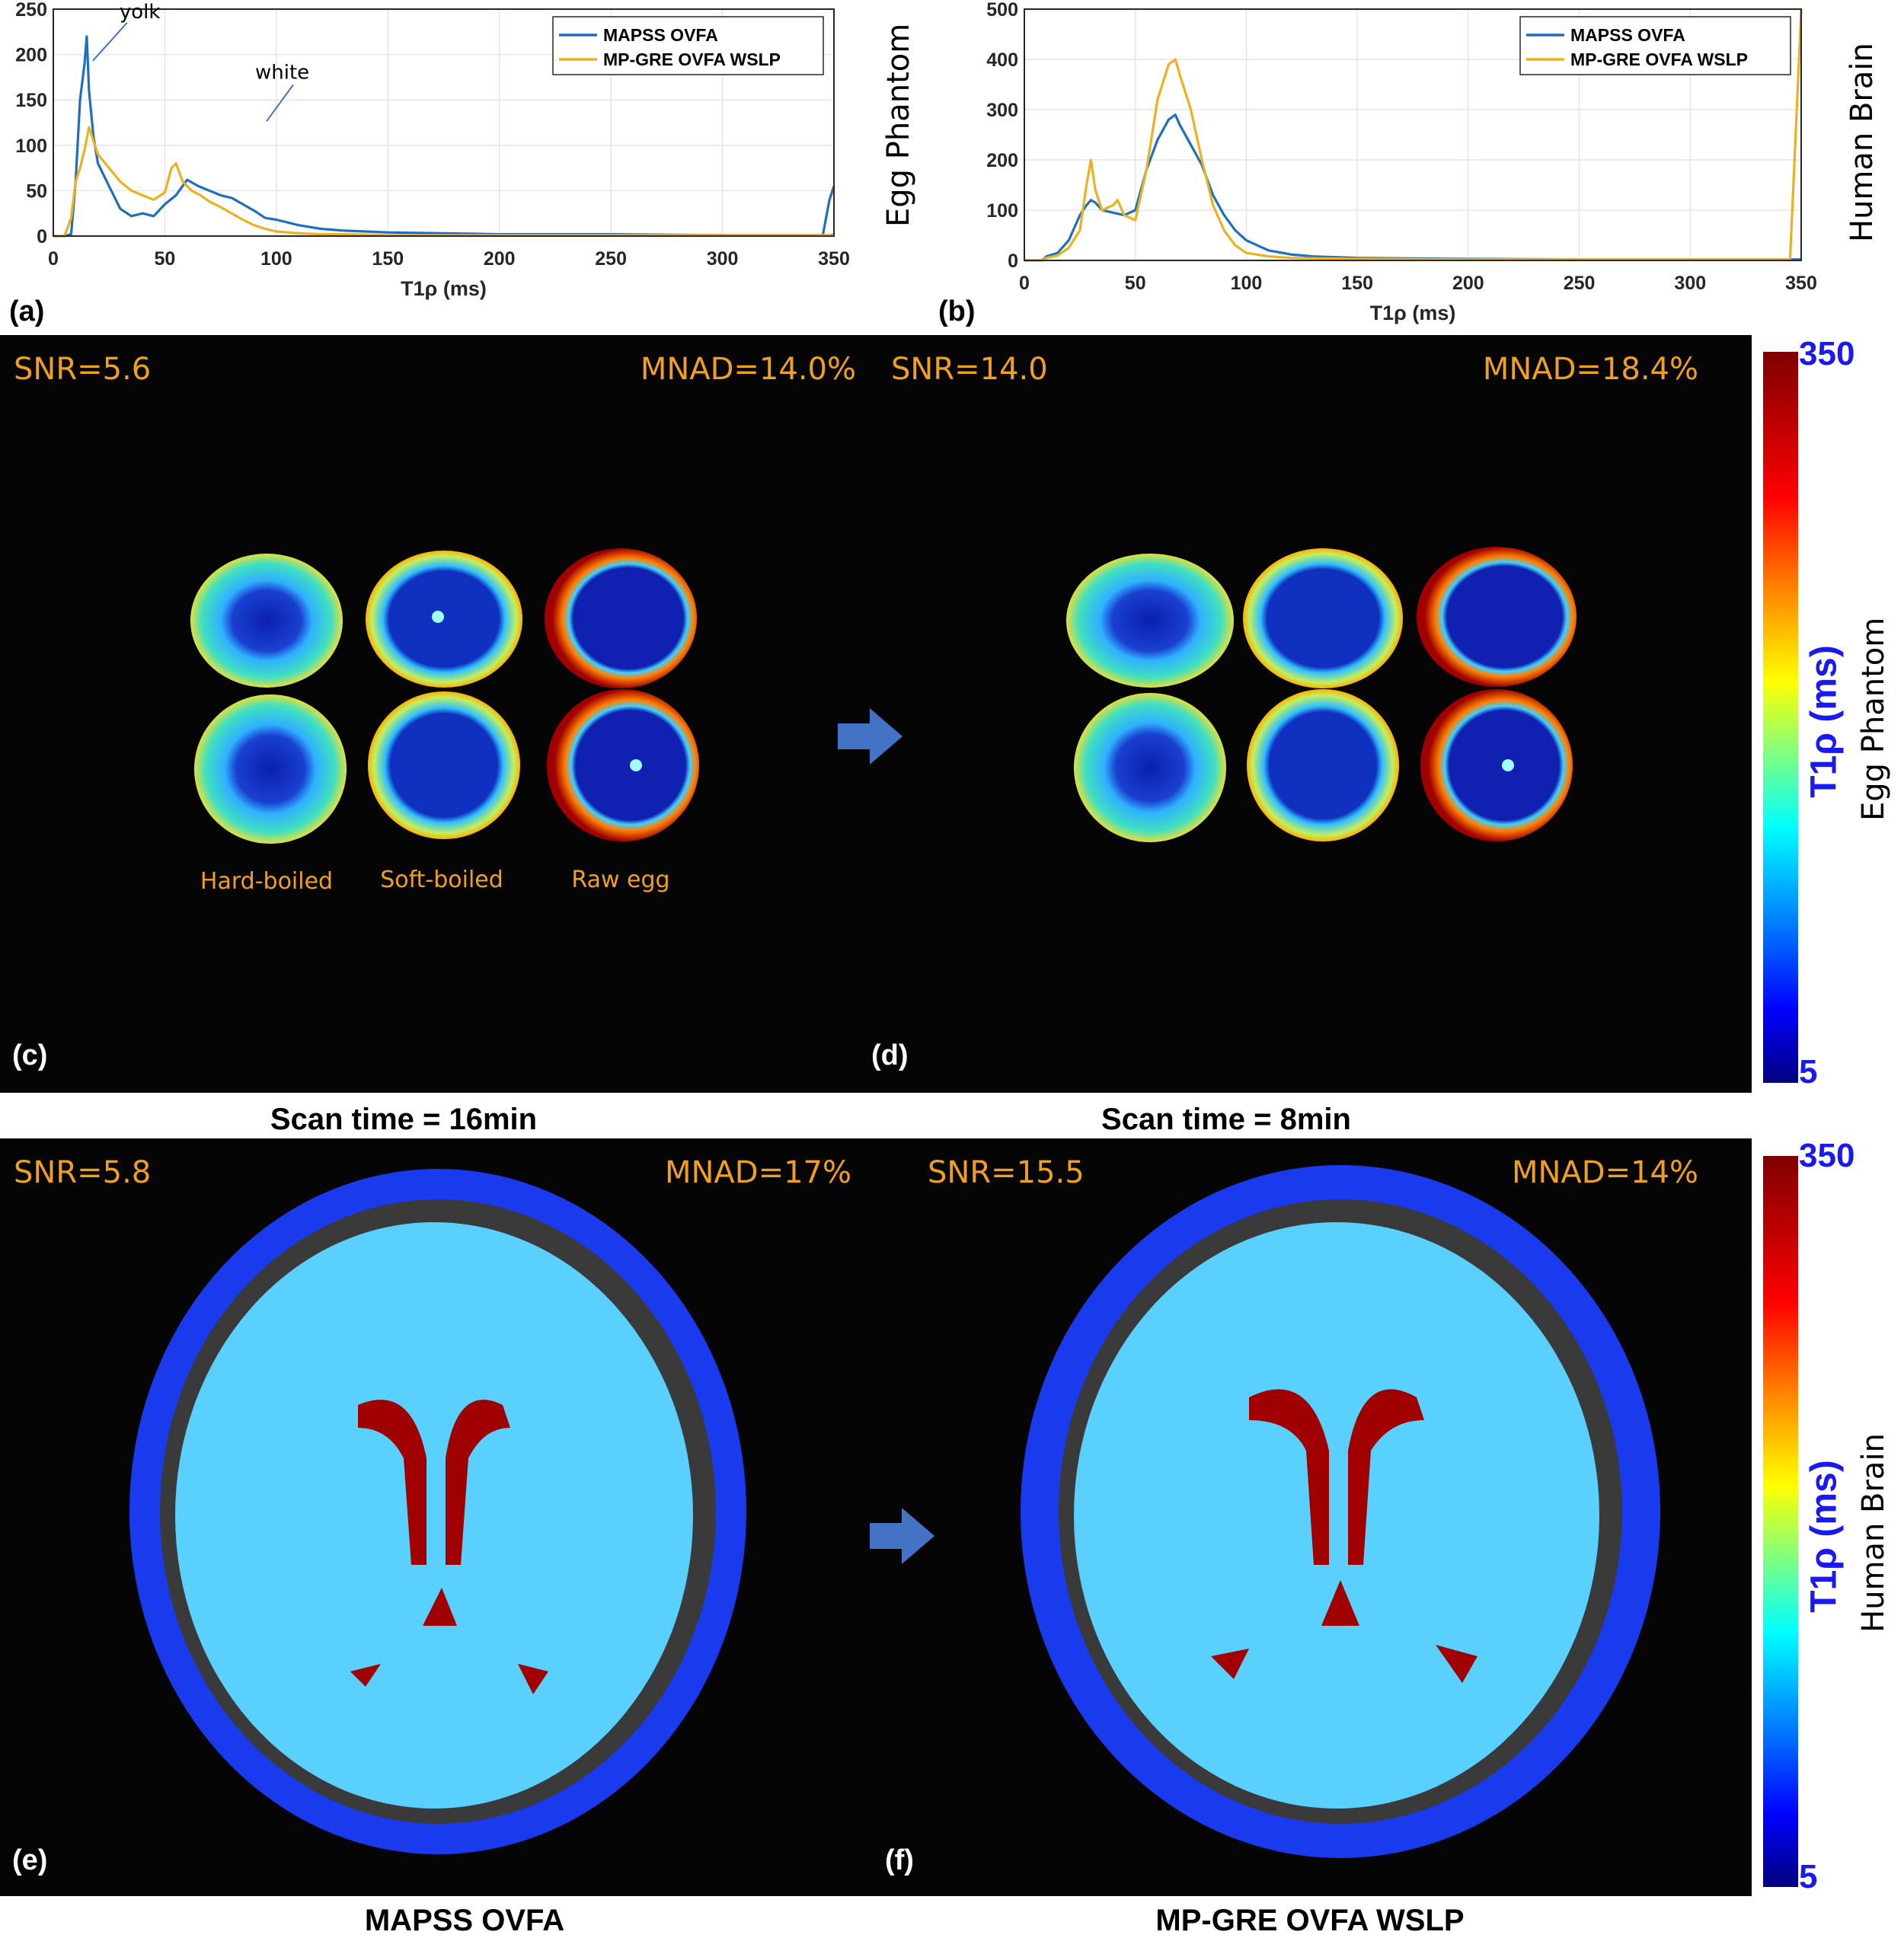  What do you see at coordinates (890, 1055) in the screenshot?
I see `panel-label-d: (d)` at bounding box center [890, 1055].